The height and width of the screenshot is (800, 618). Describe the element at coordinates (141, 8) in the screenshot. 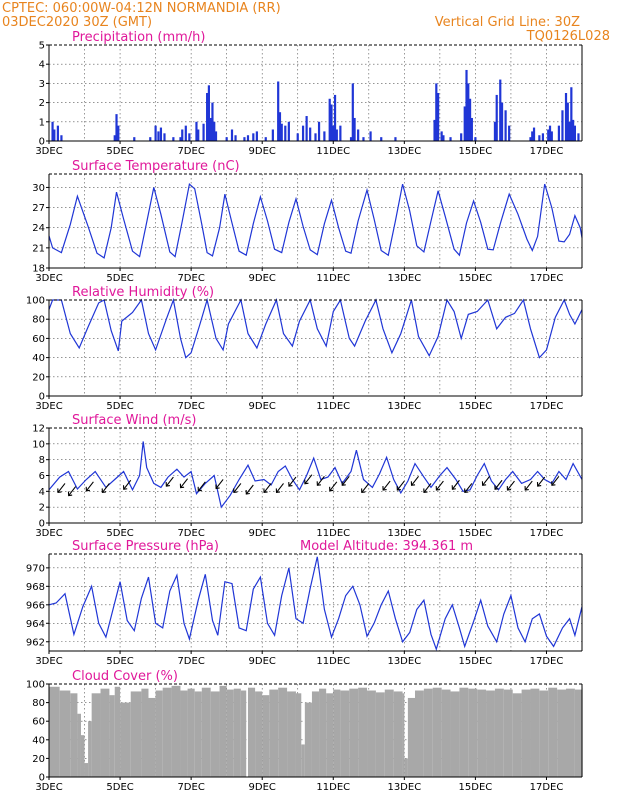

I see `header-location: CPTEC: 060:00W-04:12N NORMANDIA (RR)` at that location.